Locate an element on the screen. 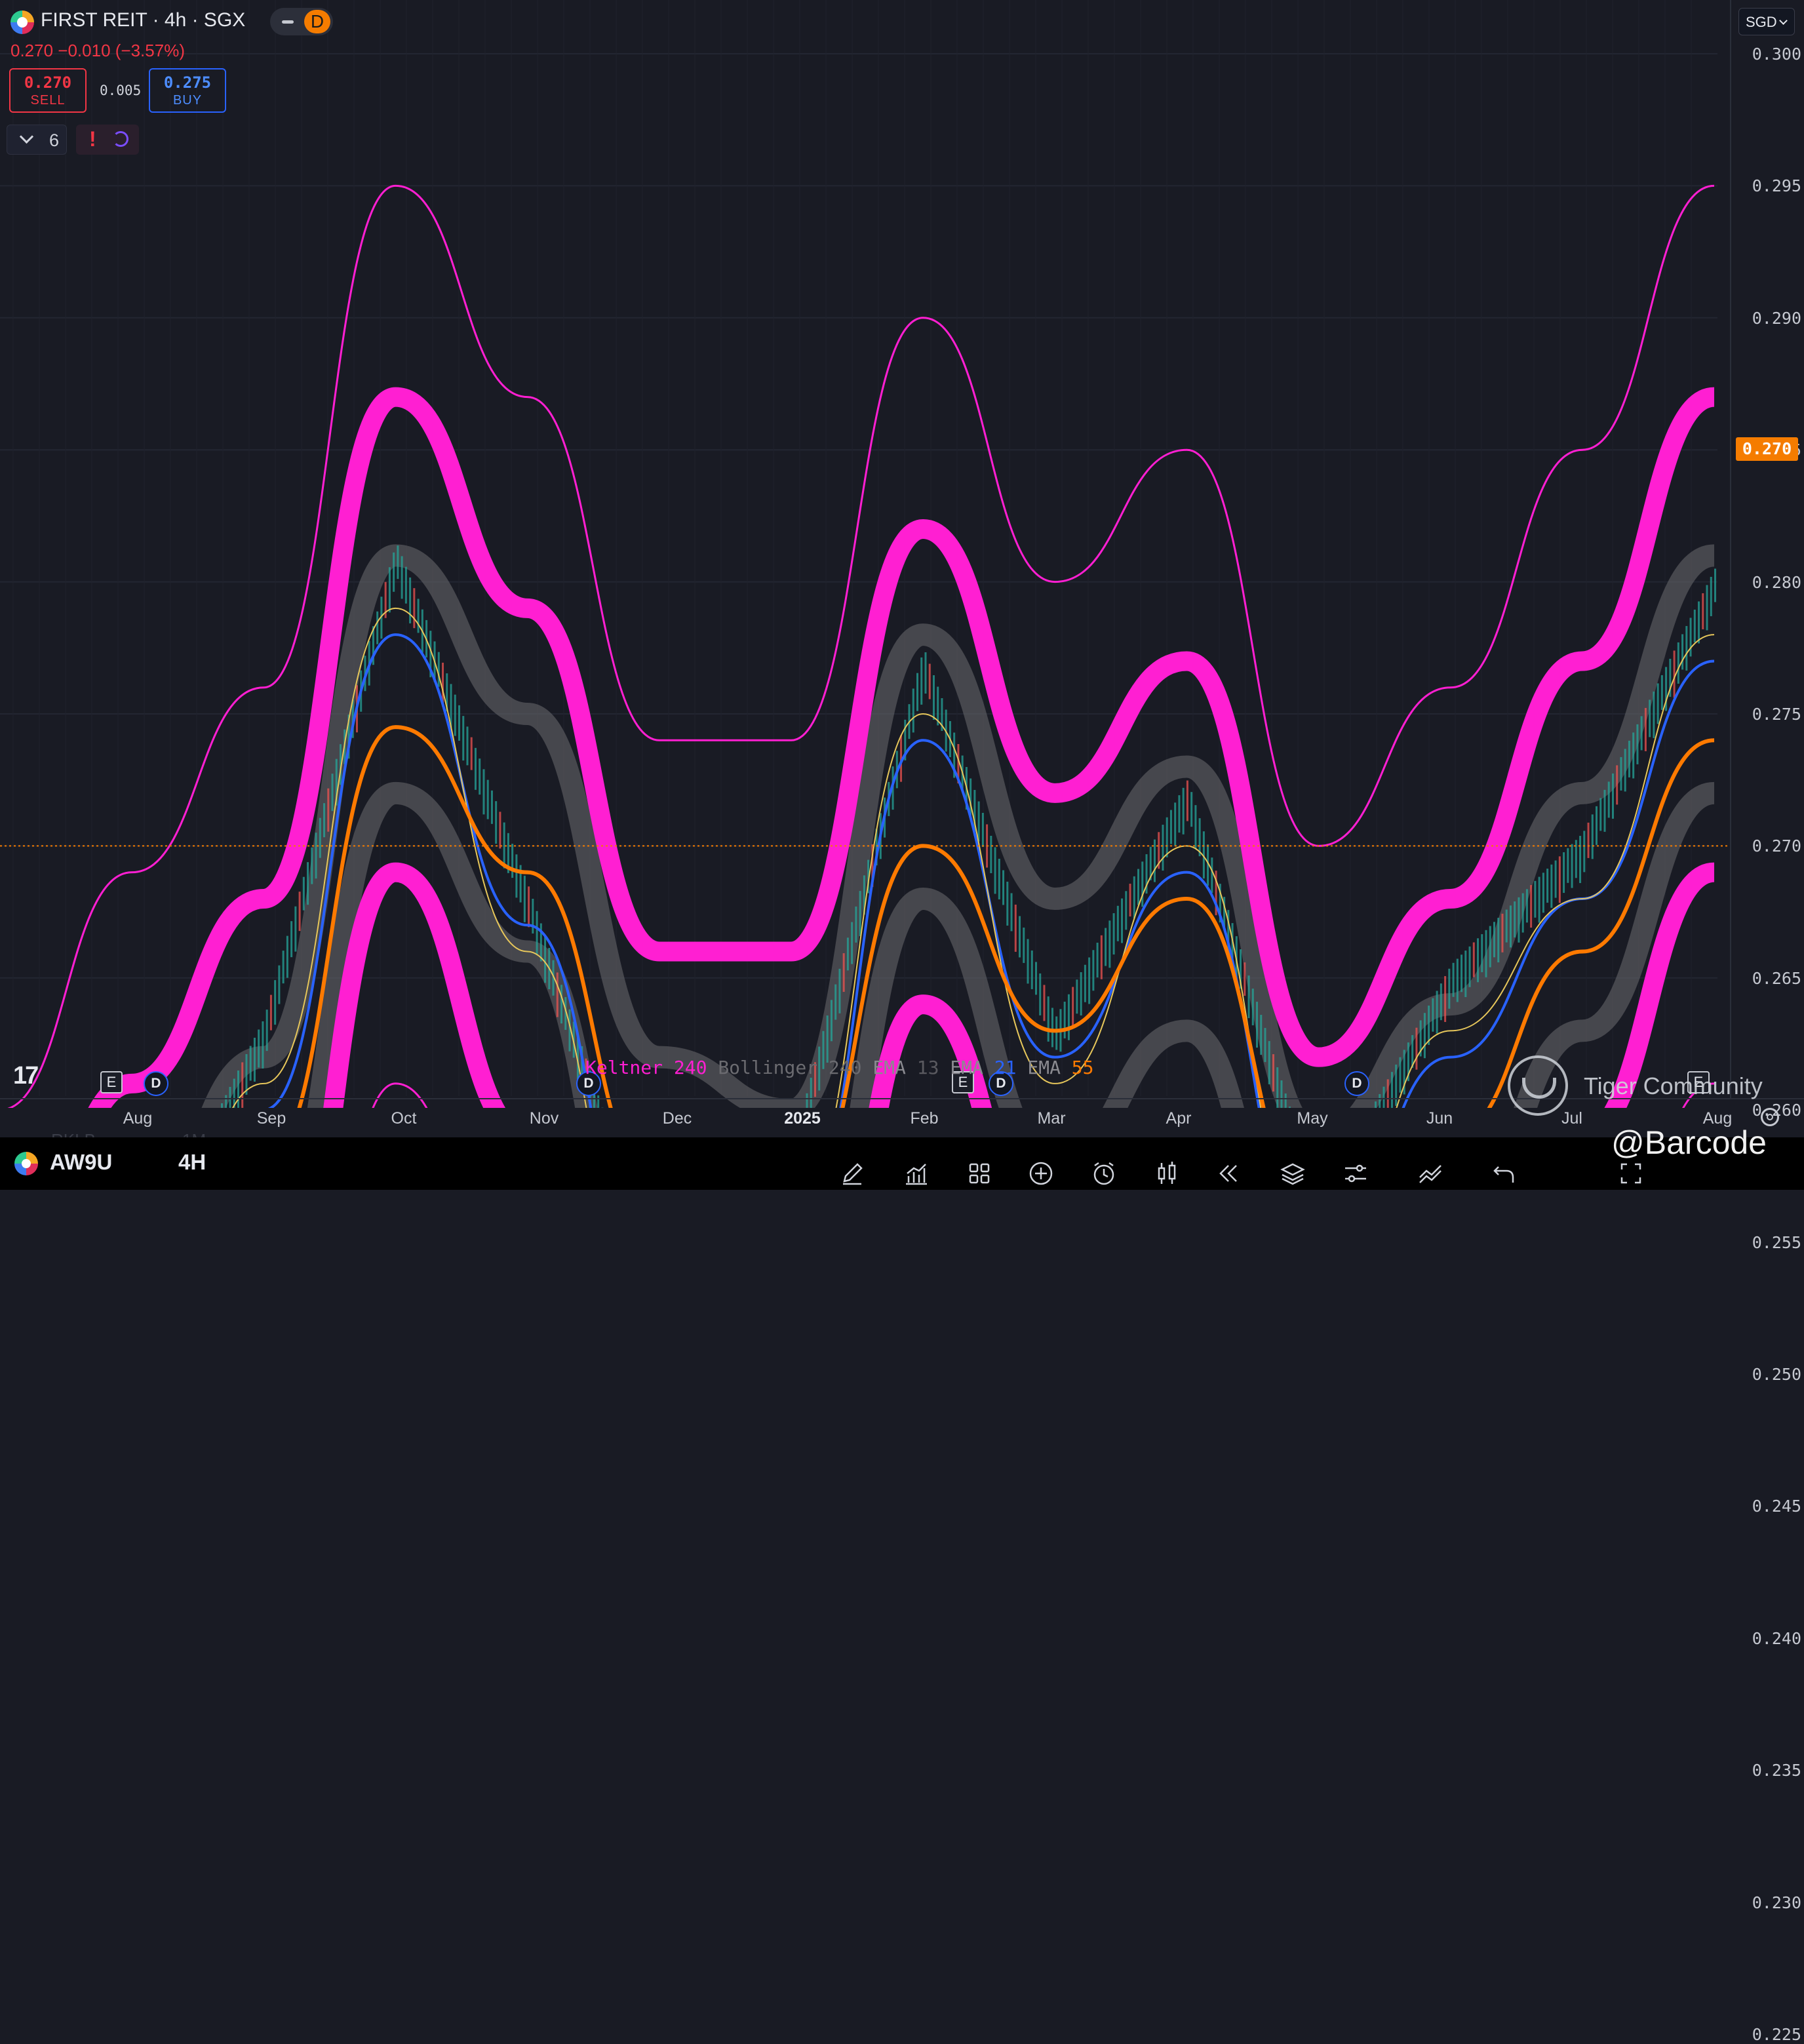 The height and width of the screenshot is (2044, 1804). indicators-icon is located at coordinates (916, 1173).